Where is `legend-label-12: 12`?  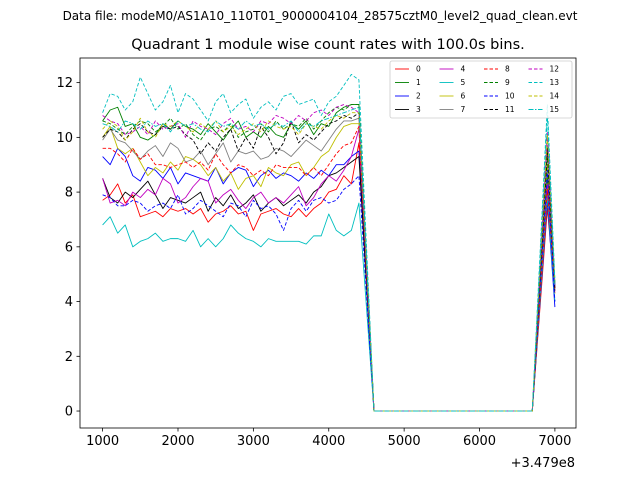
legend-label-12: 12 is located at coordinates (555, 69).